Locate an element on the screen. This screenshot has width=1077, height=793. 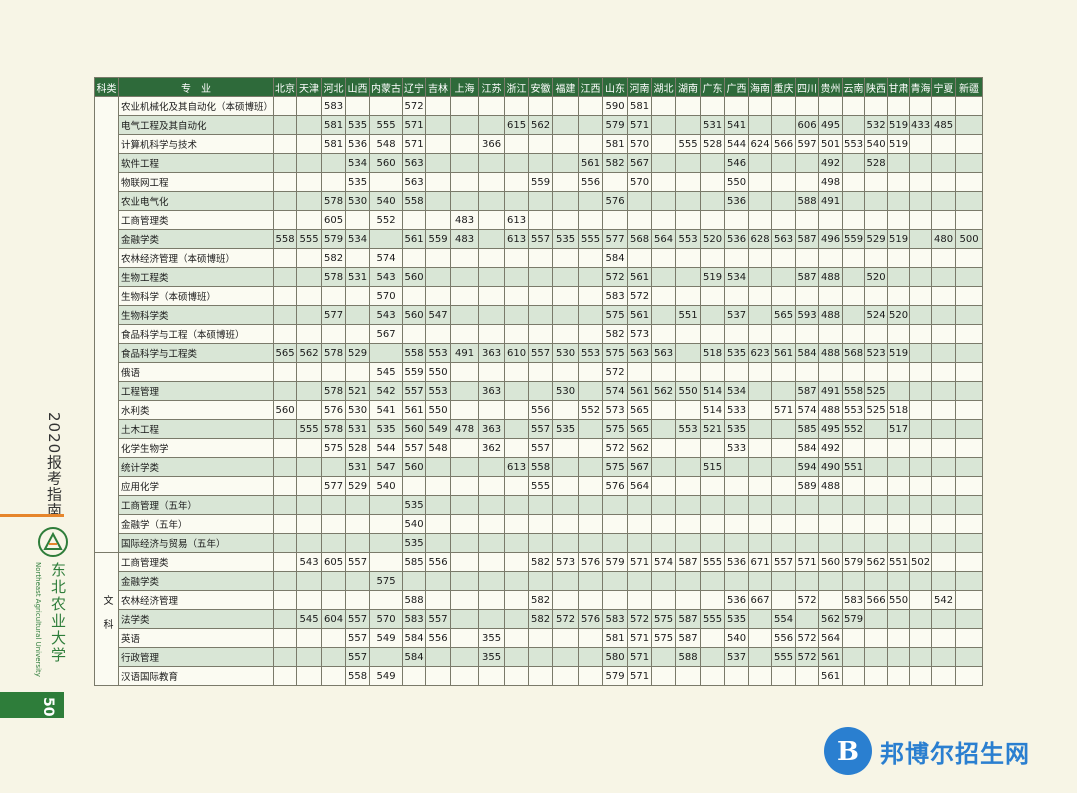
score-cell: 563 is located at coordinates (640, 353).